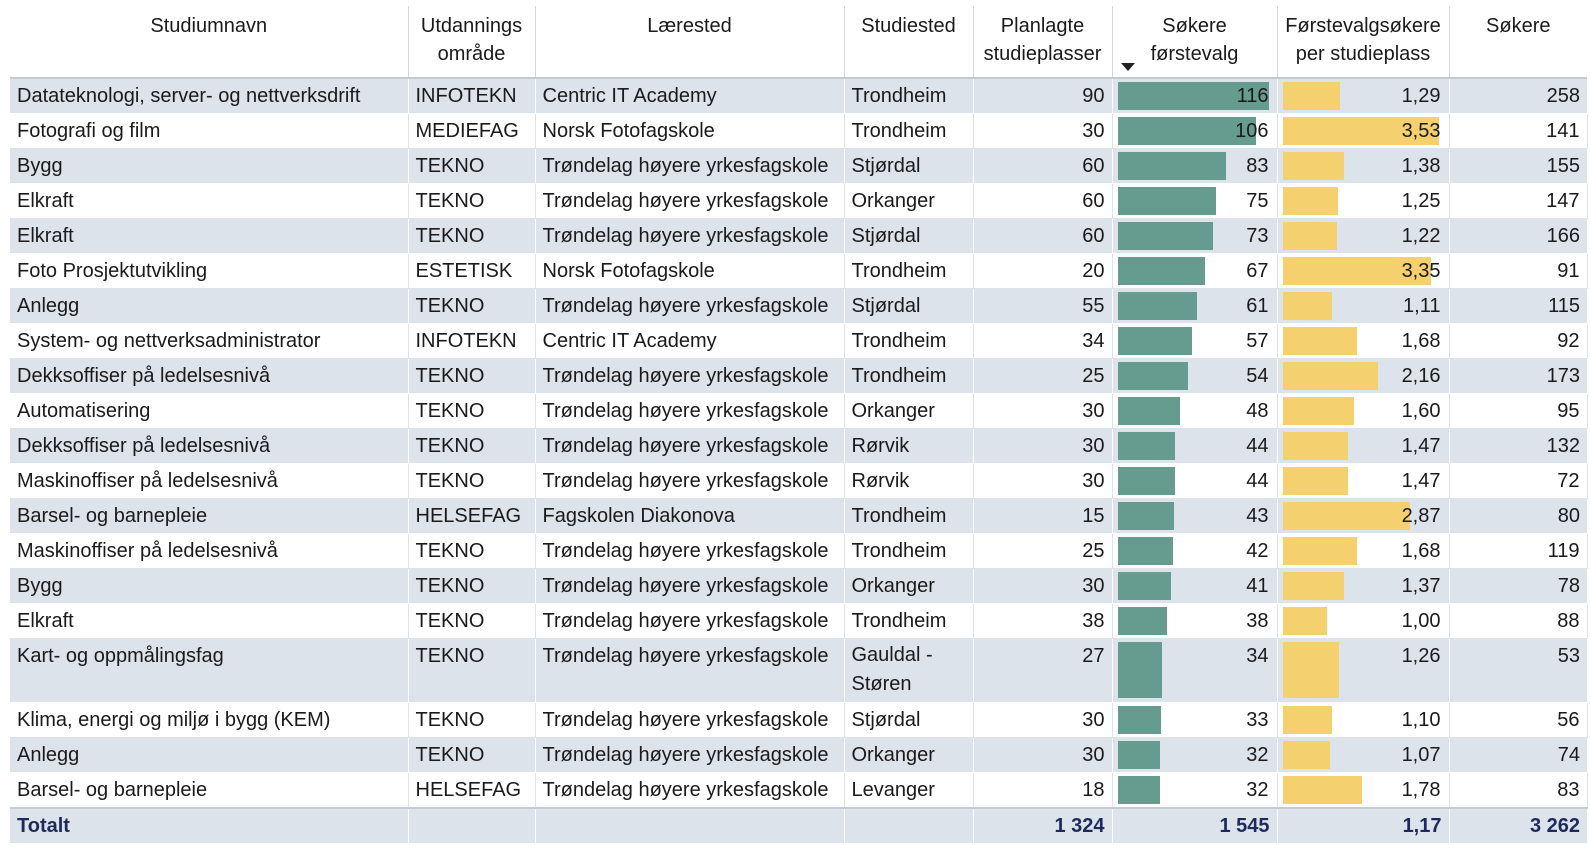 The image size is (1590, 861). Describe the element at coordinates (209, 306) in the screenshot. I see `cell-study-name: Anlegg` at that location.